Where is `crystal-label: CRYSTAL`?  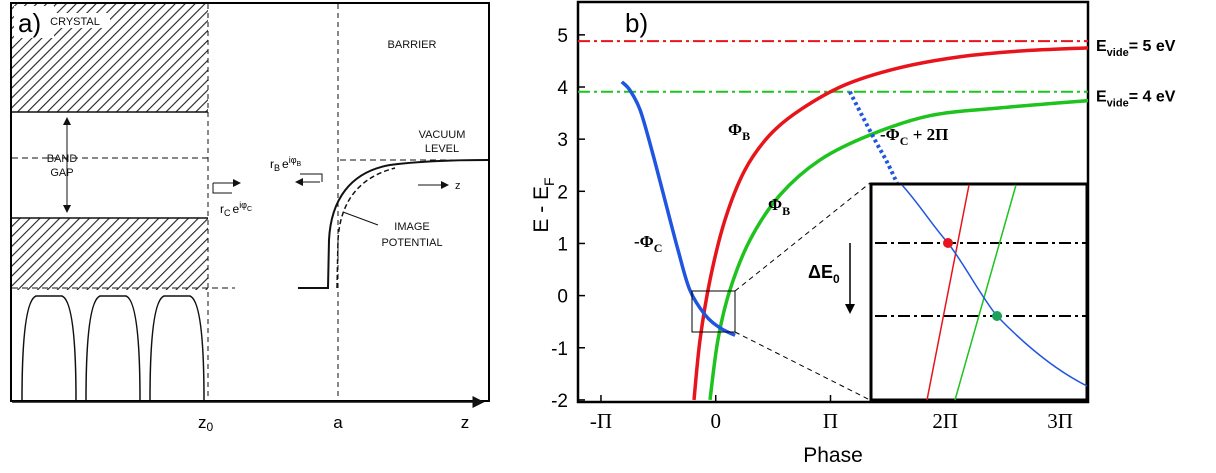 crystal-label: CRYSTAL is located at coordinates (75, 22).